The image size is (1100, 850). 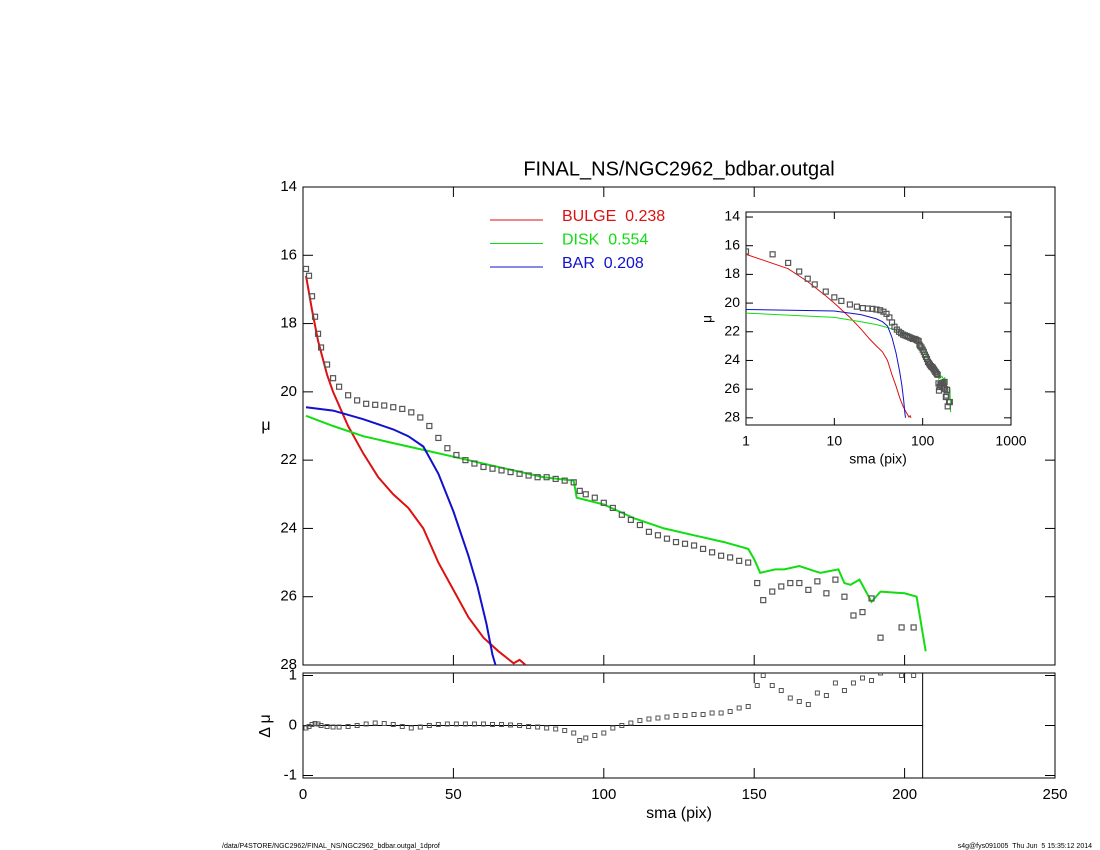 What do you see at coordinates (878, 318) in the screenshot?
I see `plot-frame` at bounding box center [878, 318].